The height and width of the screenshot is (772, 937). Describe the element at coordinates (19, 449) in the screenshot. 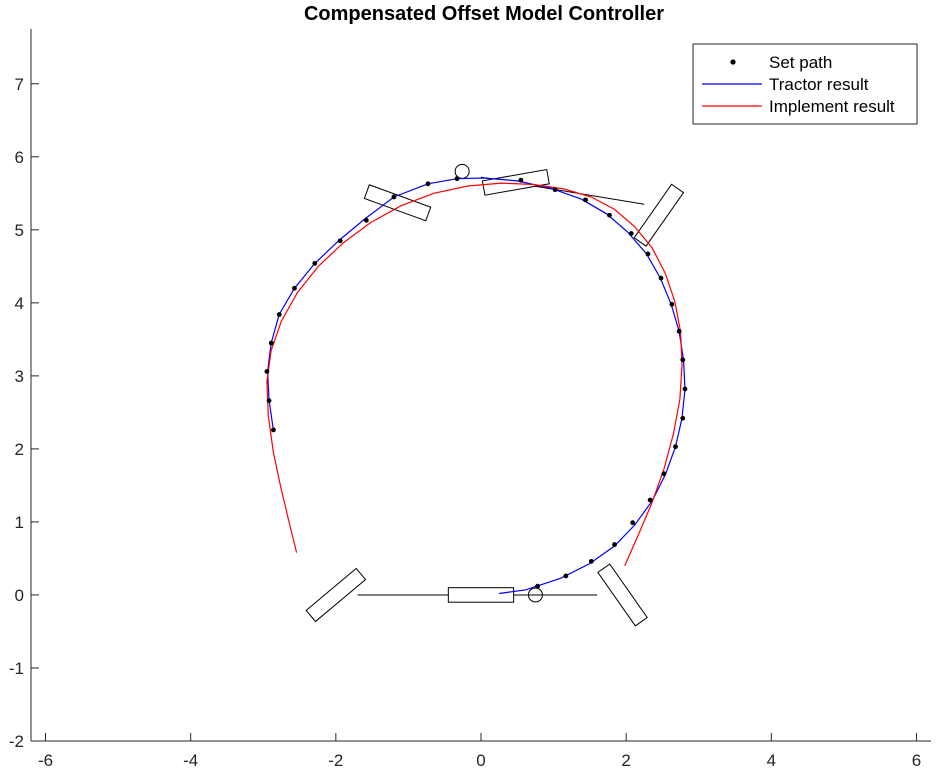

I see `y-tick-label: 2` at that location.